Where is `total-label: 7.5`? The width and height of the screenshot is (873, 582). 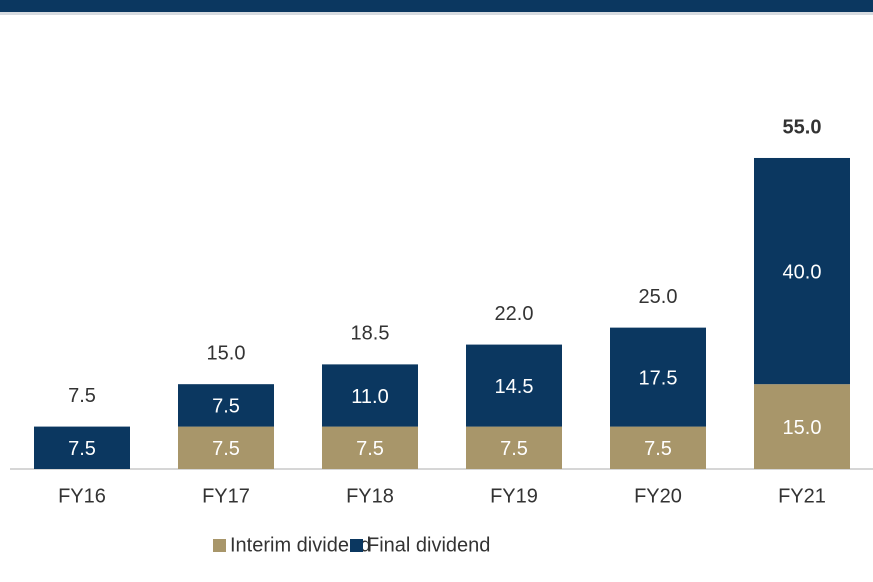 total-label: 7.5 is located at coordinates (82, 396).